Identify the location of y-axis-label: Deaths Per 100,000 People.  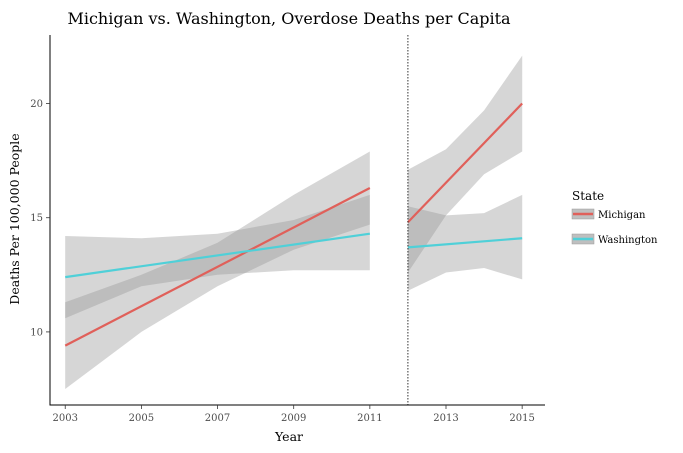
(14, 218).